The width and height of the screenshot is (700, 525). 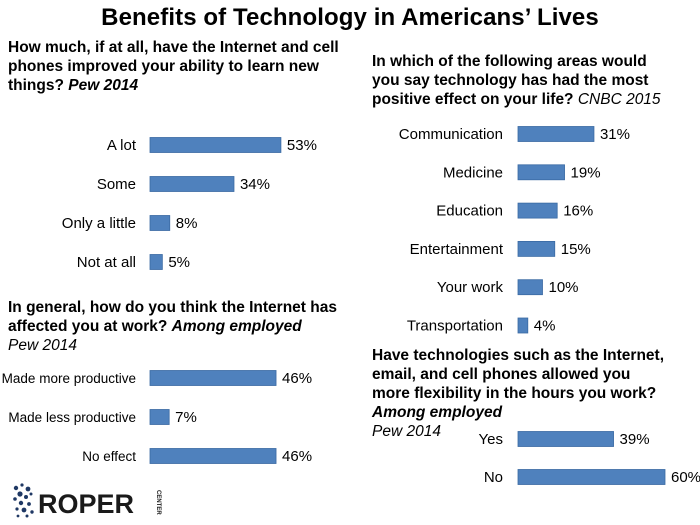 What do you see at coordinates (685, 477) in the screenshot?
I see `value-label: 60%` at bounding box center [685, 477].